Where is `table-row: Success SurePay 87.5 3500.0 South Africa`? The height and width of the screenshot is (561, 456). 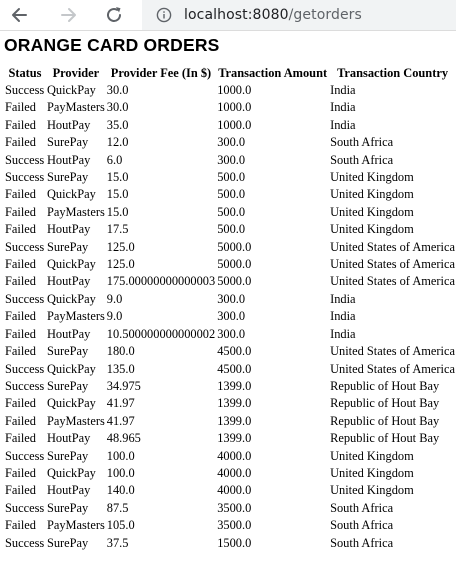
table-row: Success SurePay 87.5 3500.0 South Africa is located at coordinates (230, 508).